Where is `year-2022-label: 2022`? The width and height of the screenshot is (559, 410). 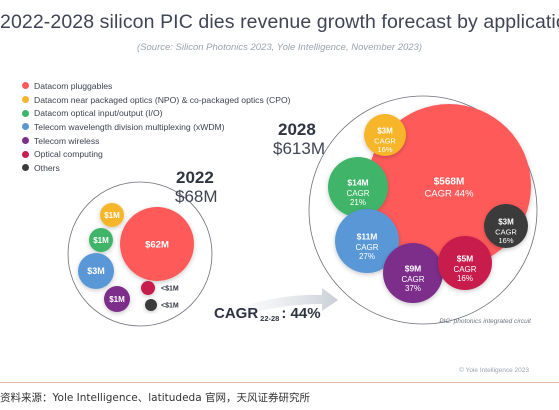
year-2022-label: 2022 is located at coordinates (195, 177).